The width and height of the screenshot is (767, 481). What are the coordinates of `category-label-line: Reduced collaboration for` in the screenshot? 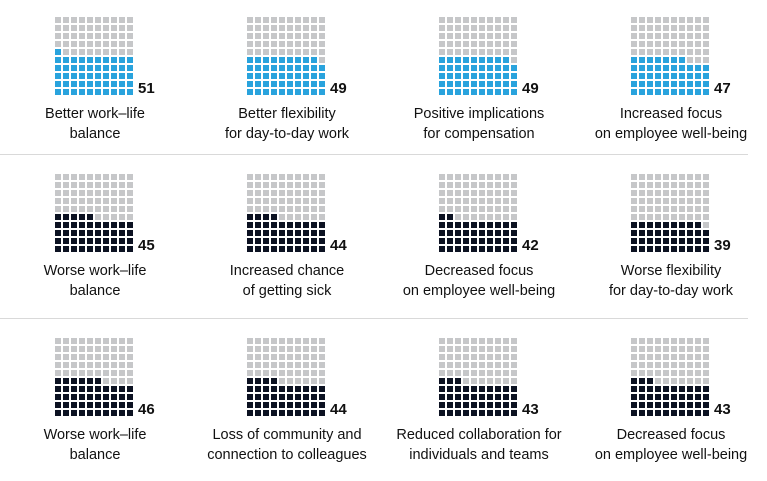 It's located at (479, 435).